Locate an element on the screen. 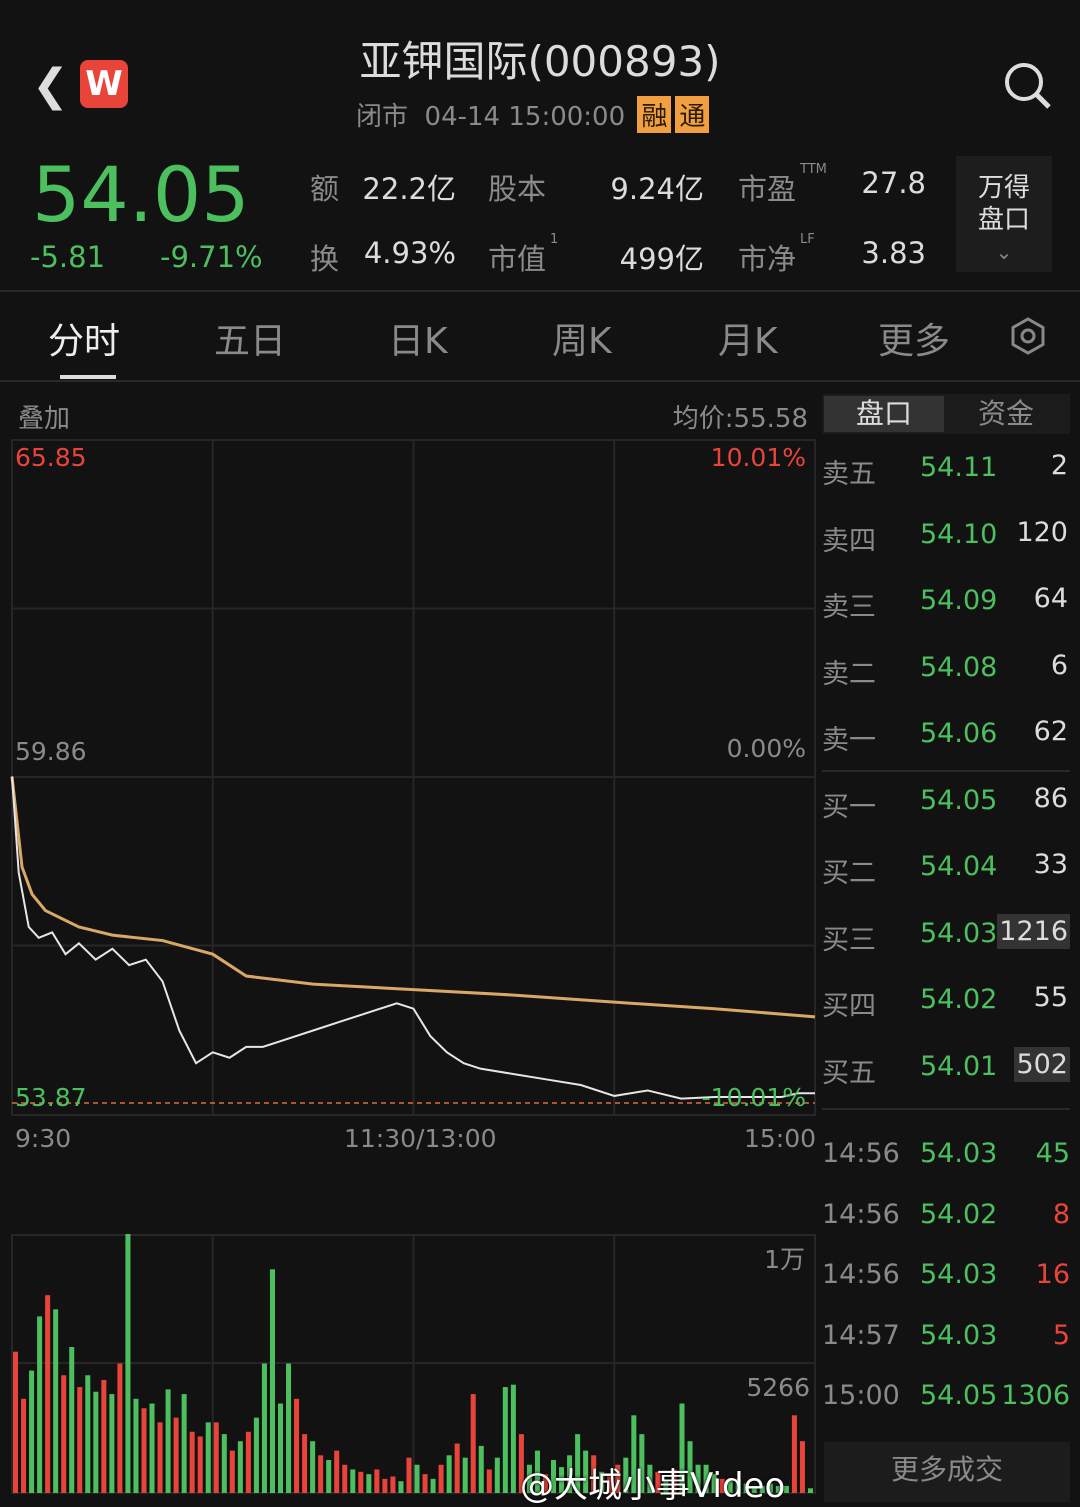  level-price: 54.09 is located at coordinates (959, 600).